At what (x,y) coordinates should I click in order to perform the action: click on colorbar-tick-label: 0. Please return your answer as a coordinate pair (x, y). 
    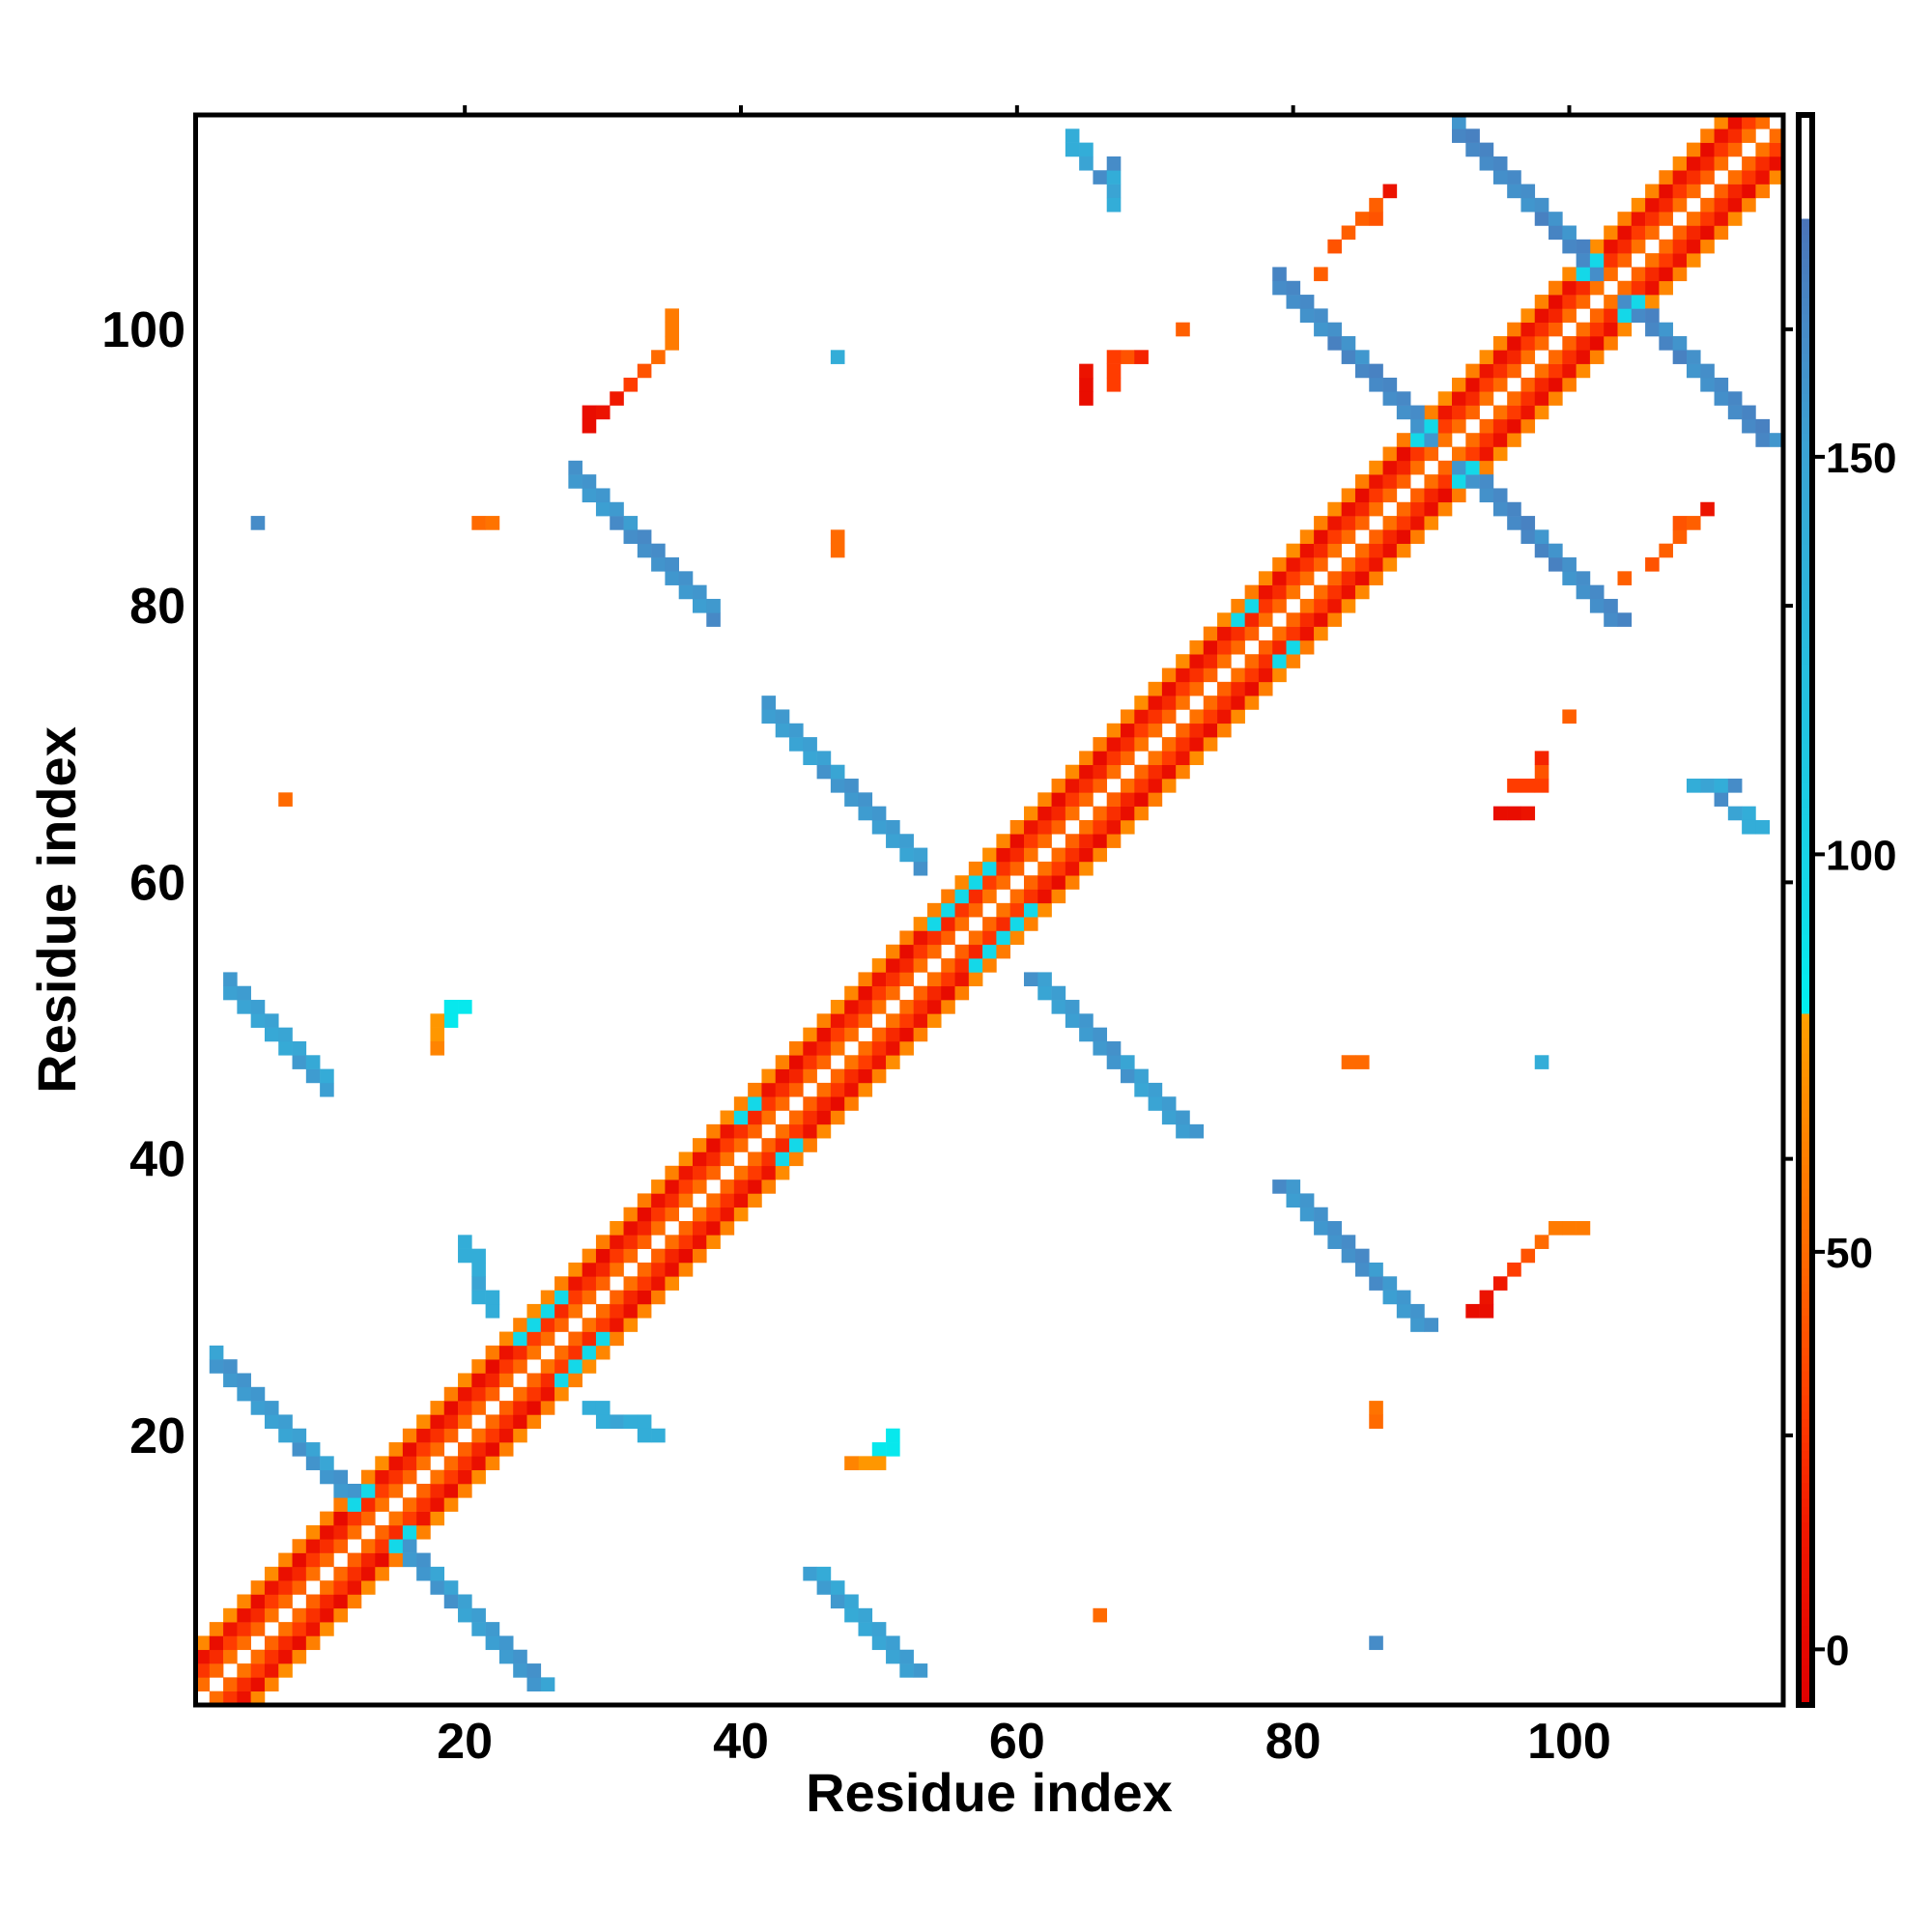
    Looking at the image, I should click on (1837, 1650).